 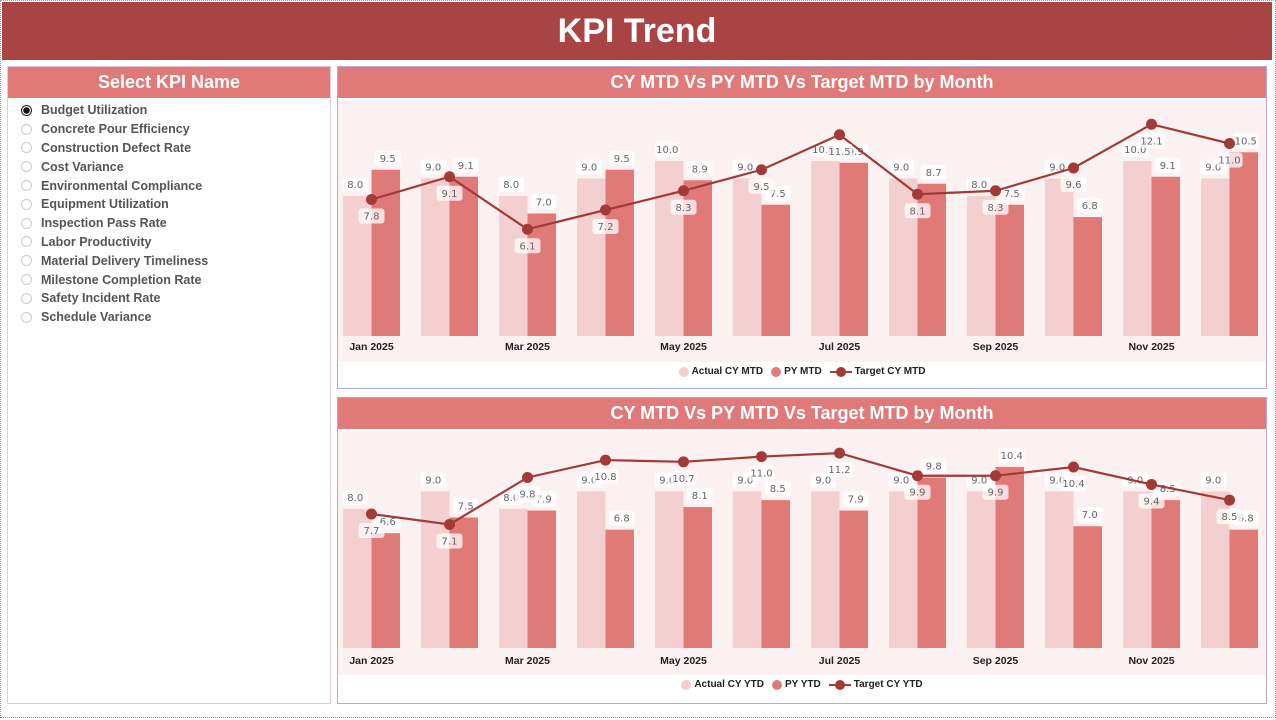 What do you see at coordinates (175, 279) in the screenshot?
I see `kpi-option: Milestone Completion Rate` at bounding box center [175, 279].